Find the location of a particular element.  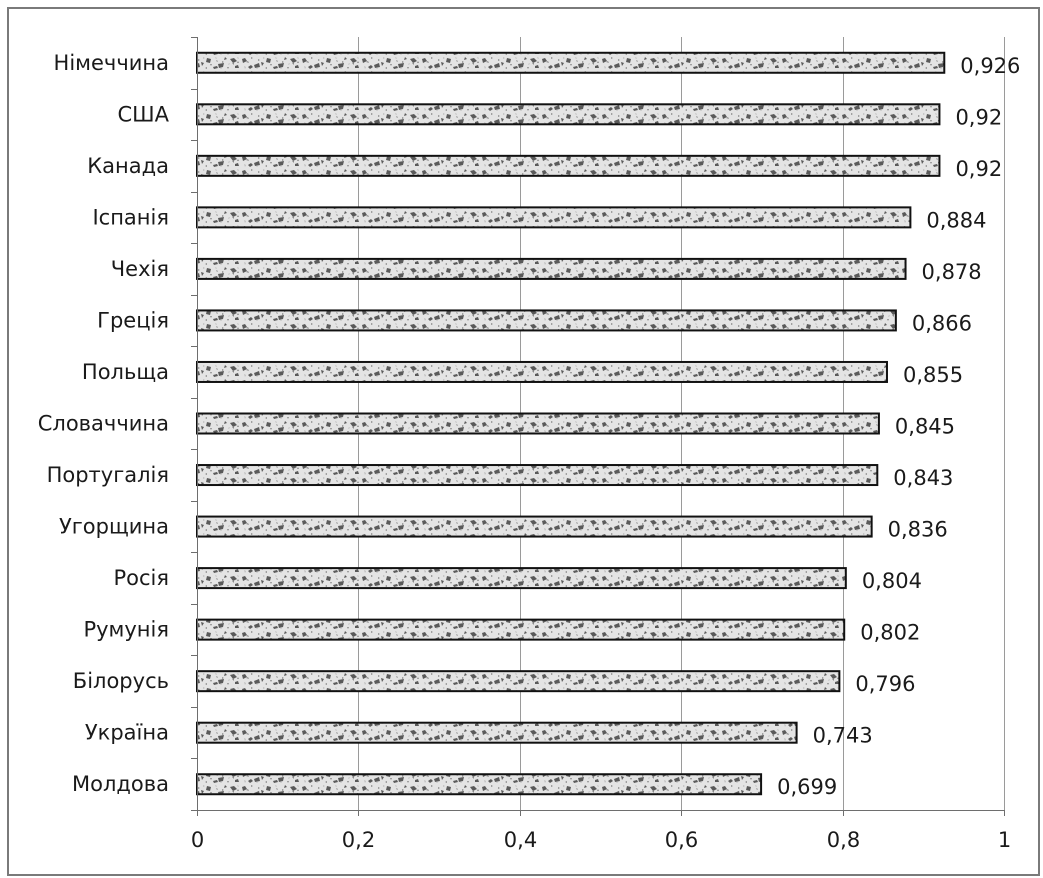

data-label: 0,884 is located at coordinates (956, 220).